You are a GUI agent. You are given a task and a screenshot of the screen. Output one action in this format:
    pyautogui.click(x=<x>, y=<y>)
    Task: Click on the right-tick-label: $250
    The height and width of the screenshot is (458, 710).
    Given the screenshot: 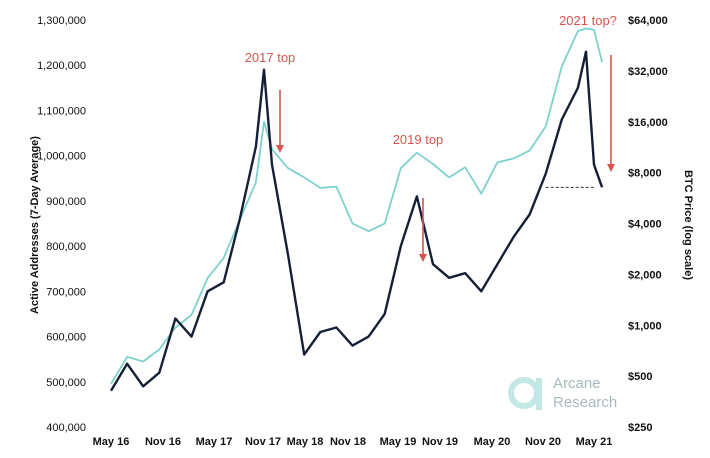 What is the action you would take?
    pyautogui.click(x=640, y=428)
    